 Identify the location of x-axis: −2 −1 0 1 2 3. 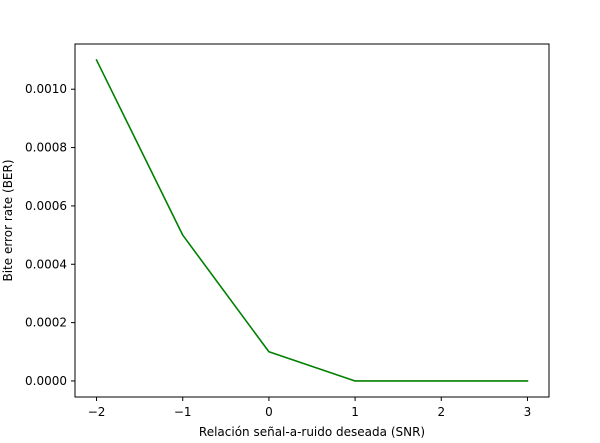
(310, 408).